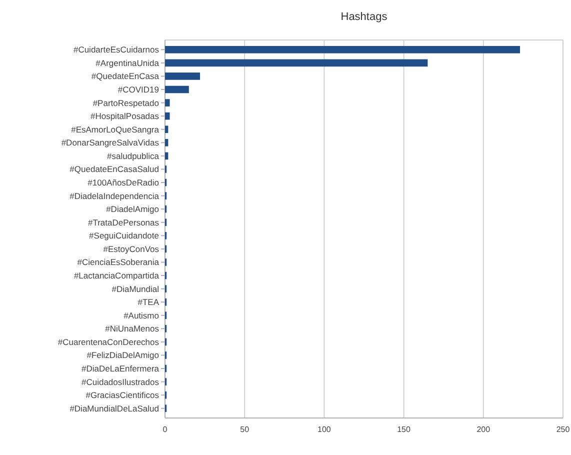 The image size is (571, 455). Describe the element at coordinates (126, 103) in the screenshot. I see `y-tick-label: #PartoRespetado` at that location.